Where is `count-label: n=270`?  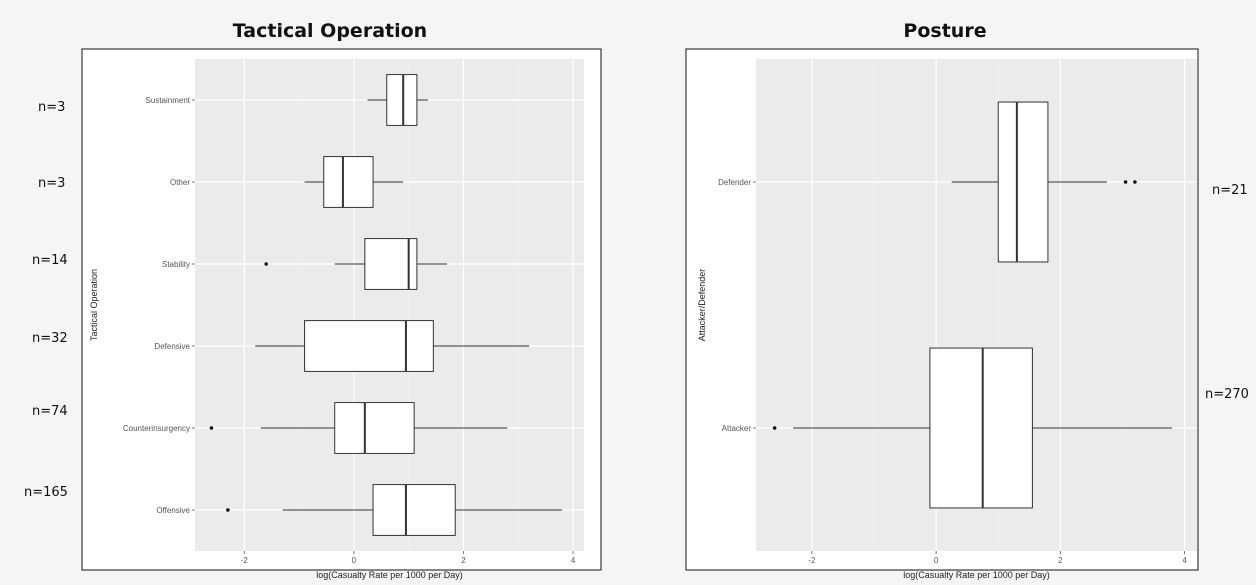 count-label: n=270 is located at coordinates (1227, 394).